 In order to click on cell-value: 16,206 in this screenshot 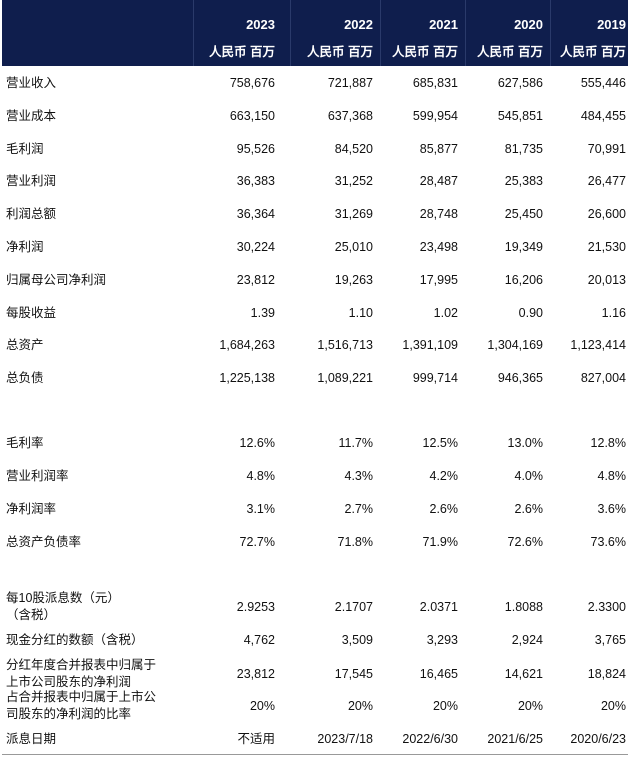, I will do `click(523, 280)`.